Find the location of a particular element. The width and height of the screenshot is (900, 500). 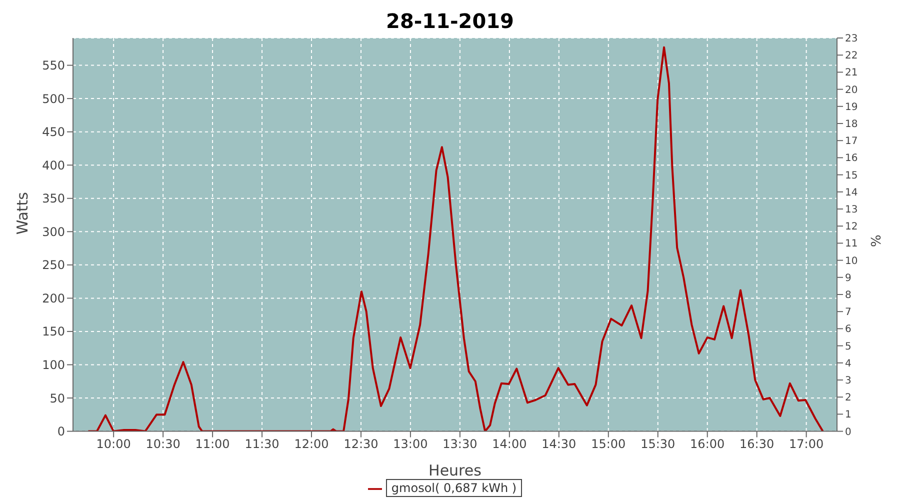

y2-tick-label: 16 is located at coordinates (851, 158).